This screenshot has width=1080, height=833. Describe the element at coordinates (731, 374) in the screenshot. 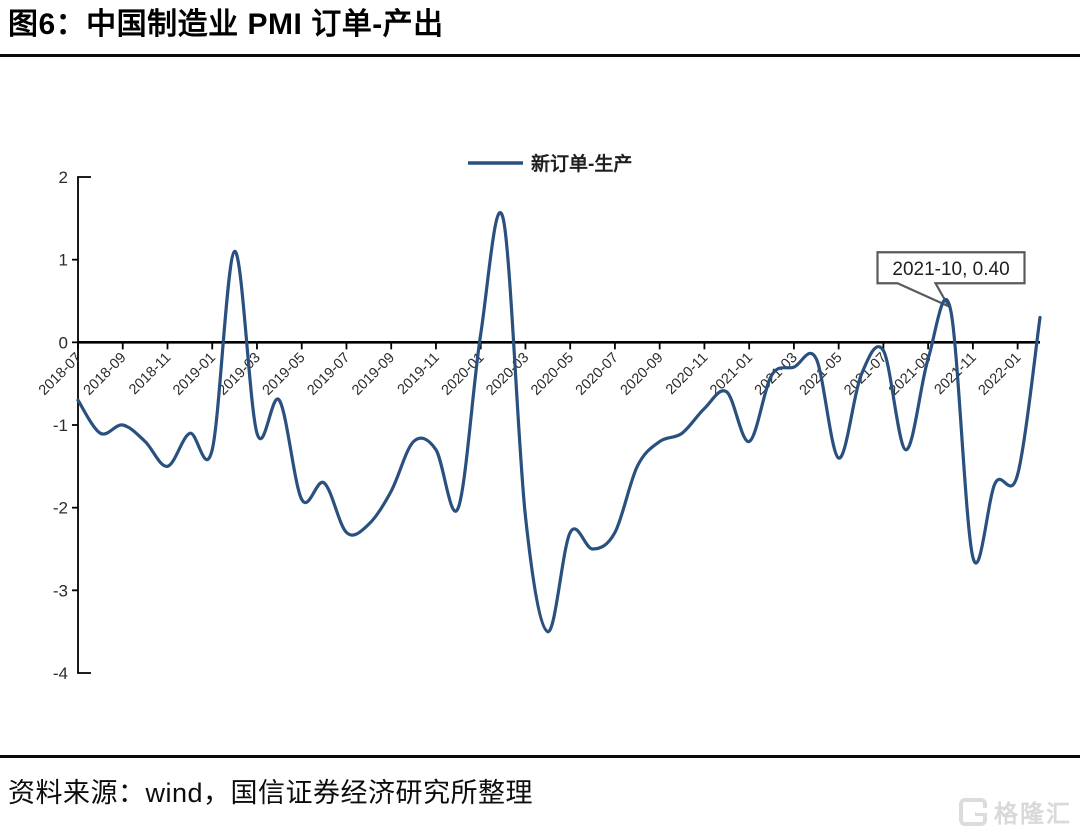

I see `x-tick-label: 2021-01` at that location.